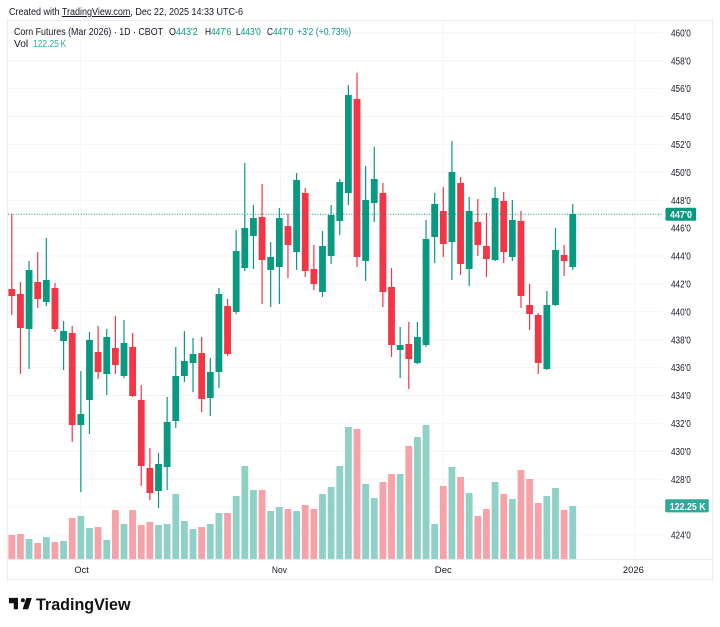 The width and height of the screenshot is (720, 627). What do you see at coordinates (81, 570) in the screenshot?
I see `svg-text: Oct` at bounding box center [81, 570].